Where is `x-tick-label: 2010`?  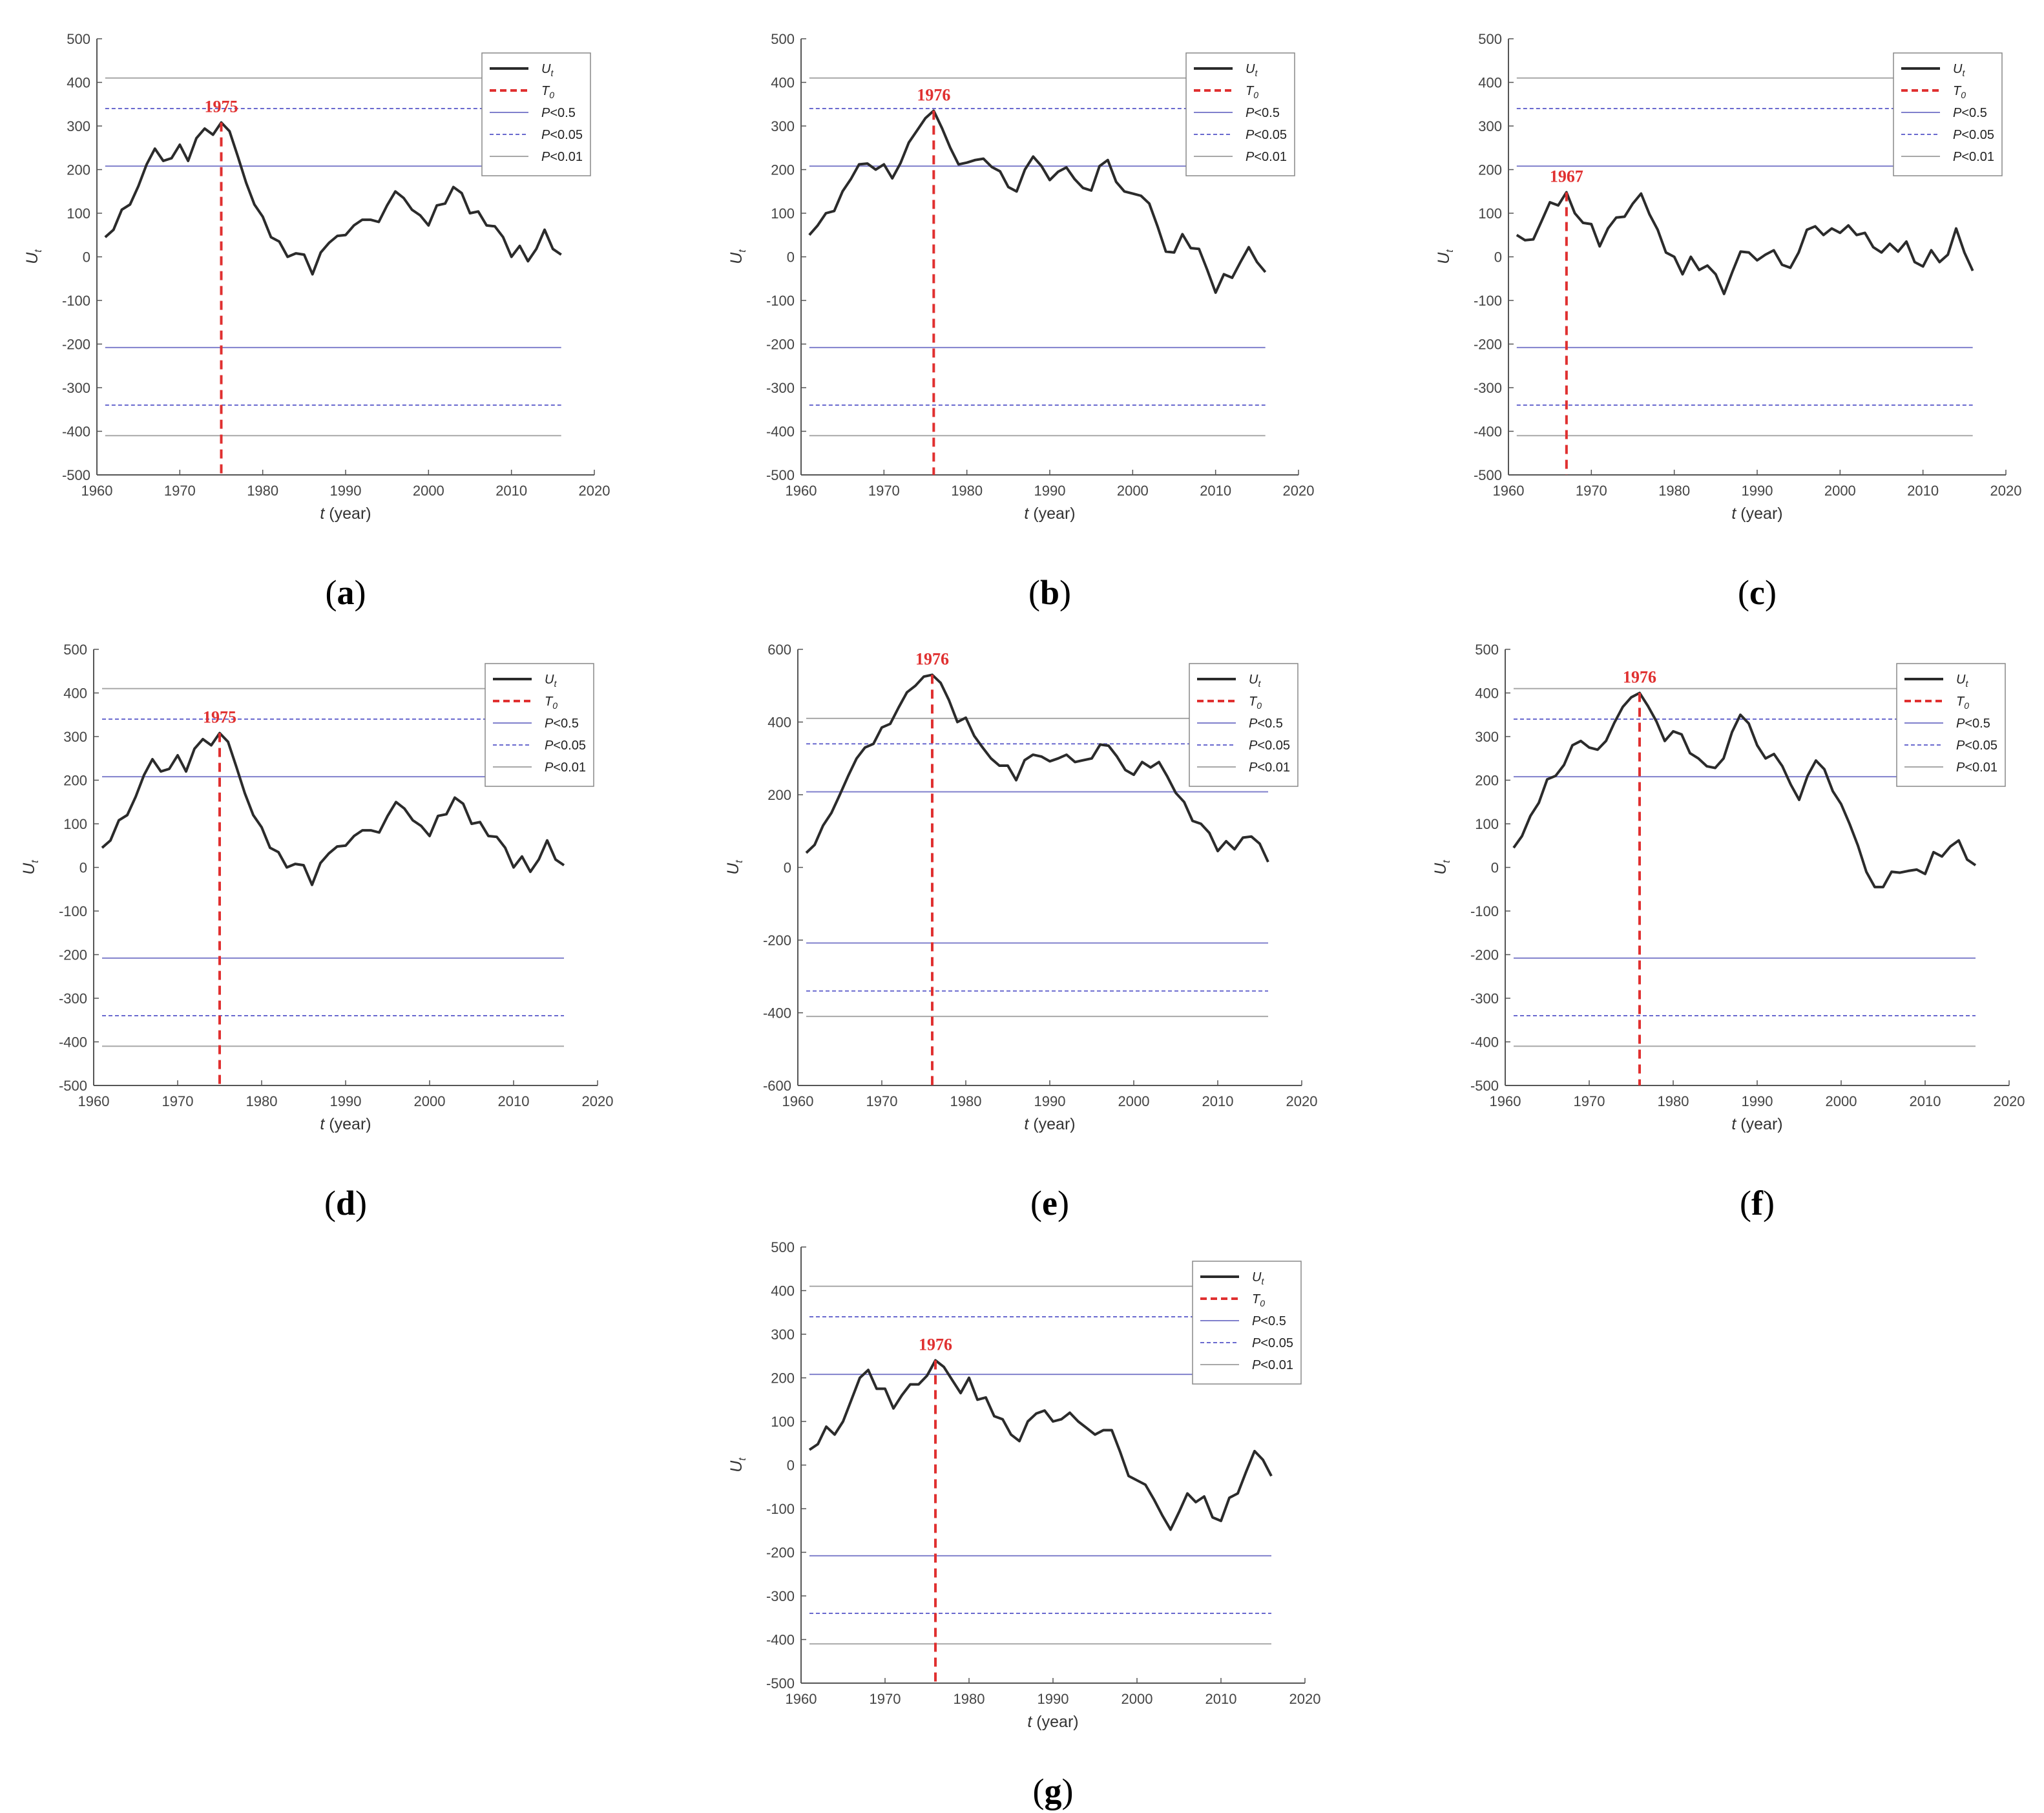
x-tick-label: 2010 is located at coordinates (1925, 1101).